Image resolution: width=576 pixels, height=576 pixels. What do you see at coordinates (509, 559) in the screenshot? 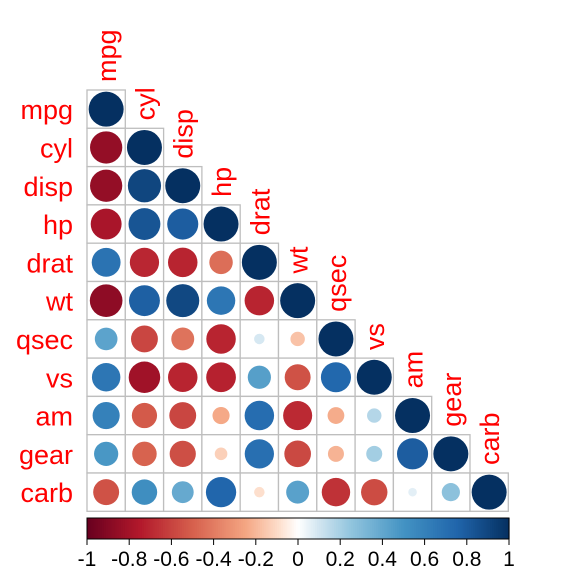
I see `colorbar-tick-label: 1` at bounding box center [509, 559].